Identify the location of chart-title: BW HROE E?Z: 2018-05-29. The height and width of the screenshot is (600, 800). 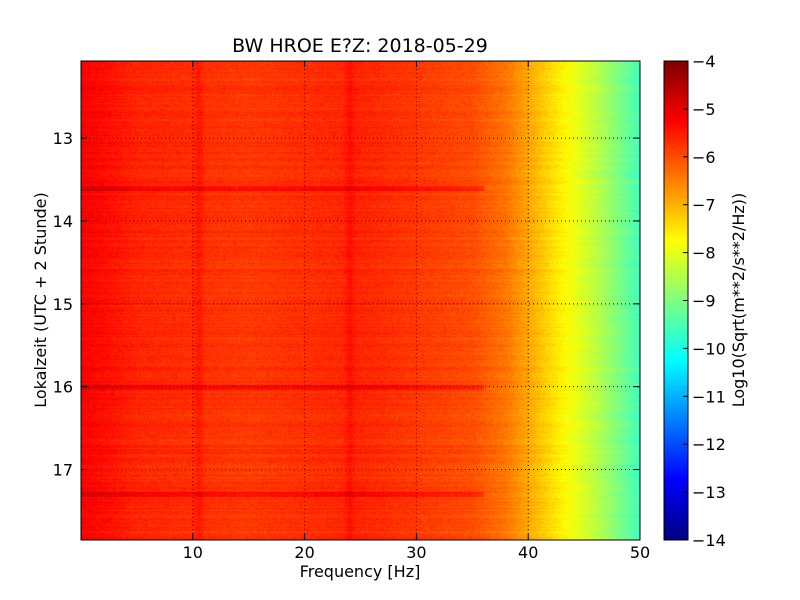
(360, 46).